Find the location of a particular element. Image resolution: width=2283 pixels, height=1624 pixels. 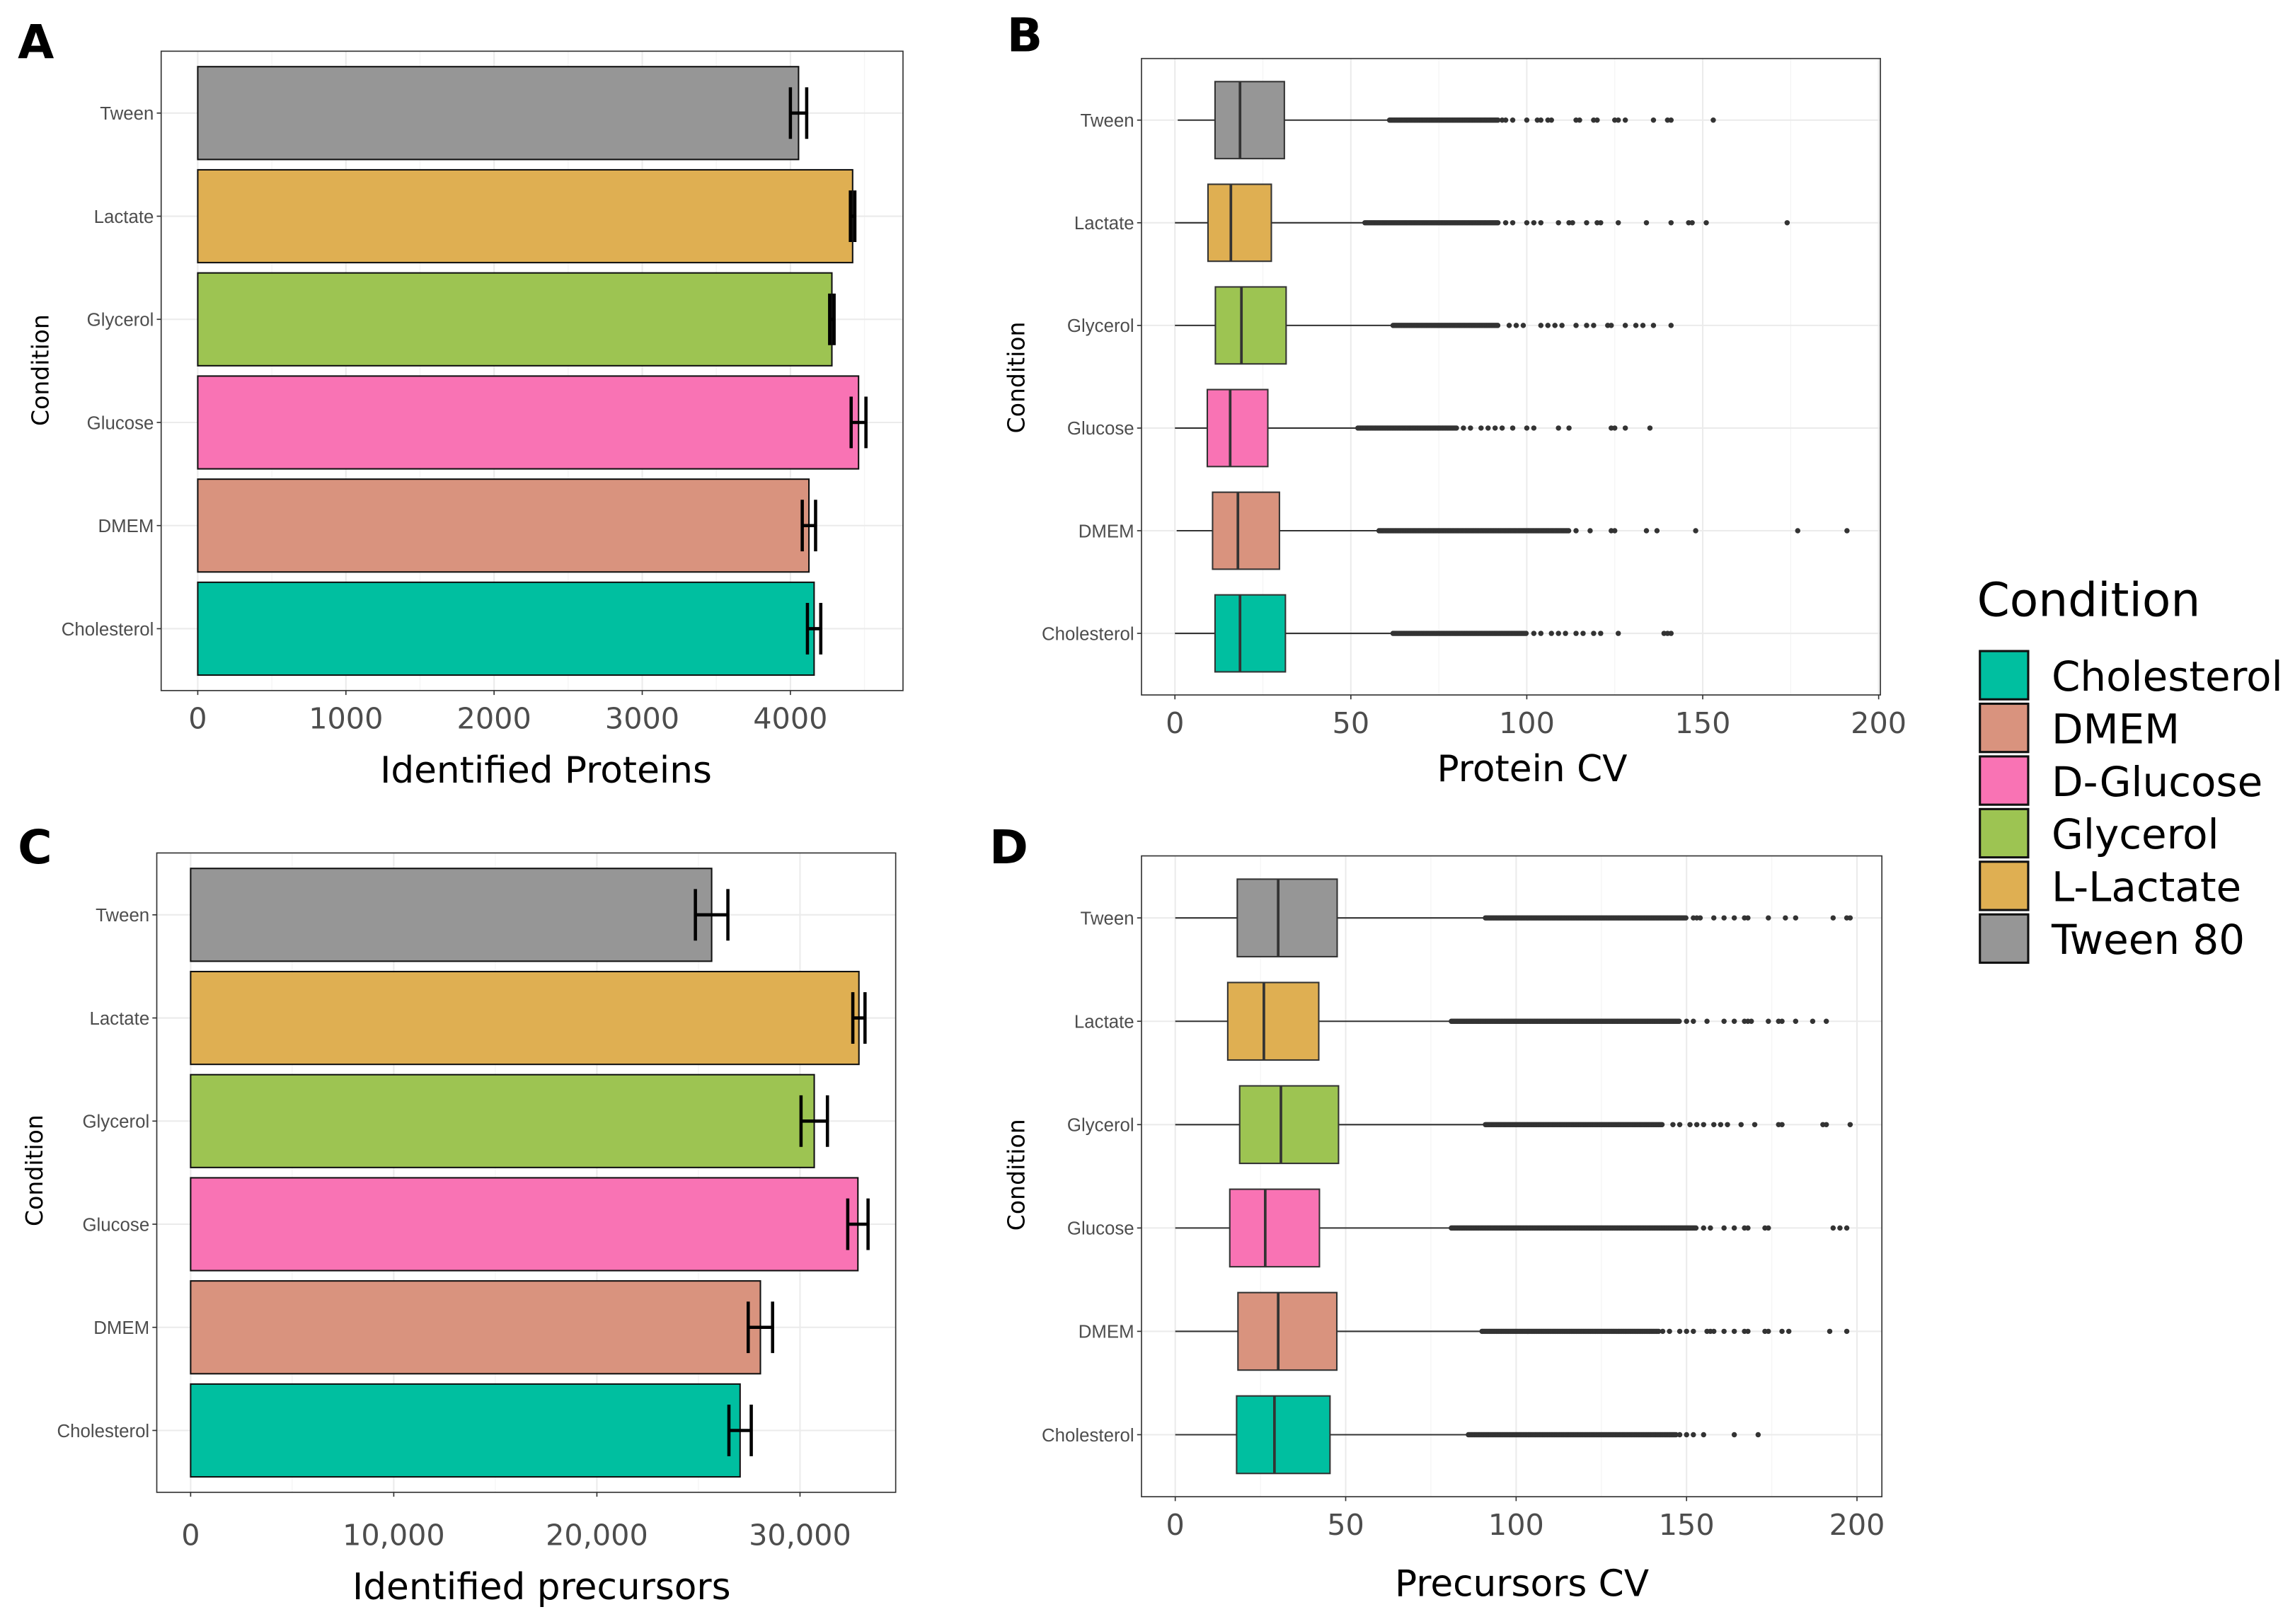

legend-key-lactate is located at coordinates (2004, 885).